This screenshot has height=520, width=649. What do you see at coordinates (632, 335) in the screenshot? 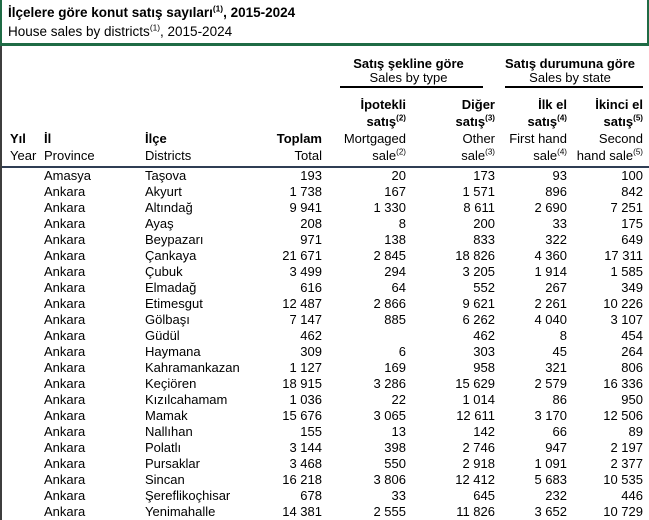
I see `cell-second_hand: 454` at bounding box center [632, 335].